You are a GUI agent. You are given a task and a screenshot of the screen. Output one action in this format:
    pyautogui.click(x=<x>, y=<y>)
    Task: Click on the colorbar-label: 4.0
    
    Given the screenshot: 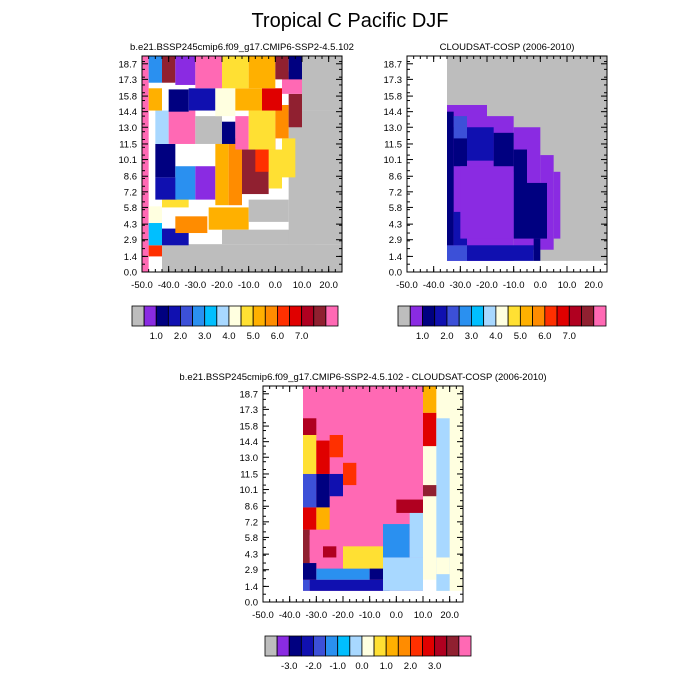 What is the action you would take?
    pyautogui.click(x=495, y=336)
    